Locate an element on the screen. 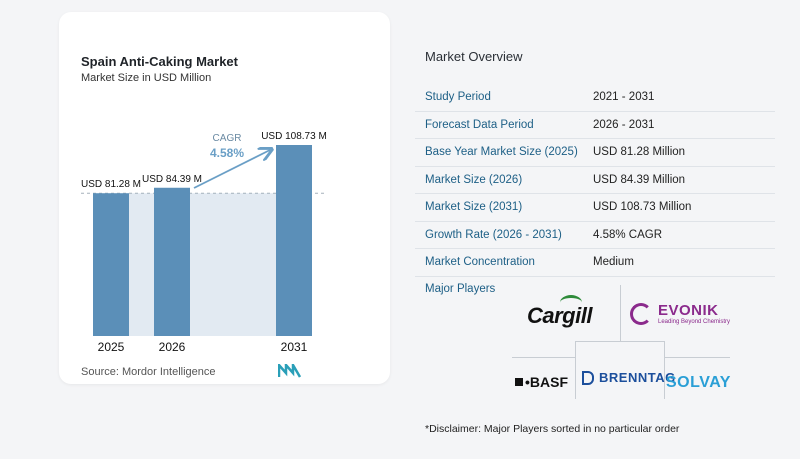 This screenshot has width=800, height=459. overview-value: USD 84.39 Million is located at coordinates (639, 179).